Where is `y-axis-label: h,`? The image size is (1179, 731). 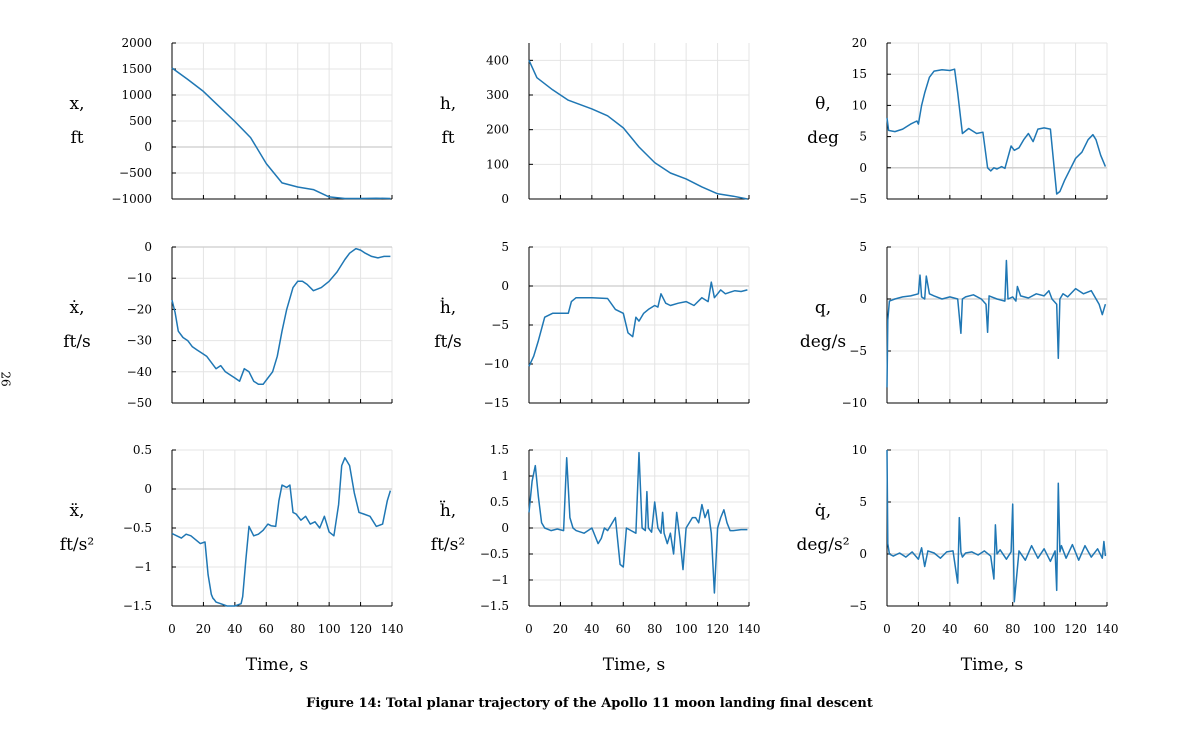 y-axis-label: h, is located at coordinates (448, 104).